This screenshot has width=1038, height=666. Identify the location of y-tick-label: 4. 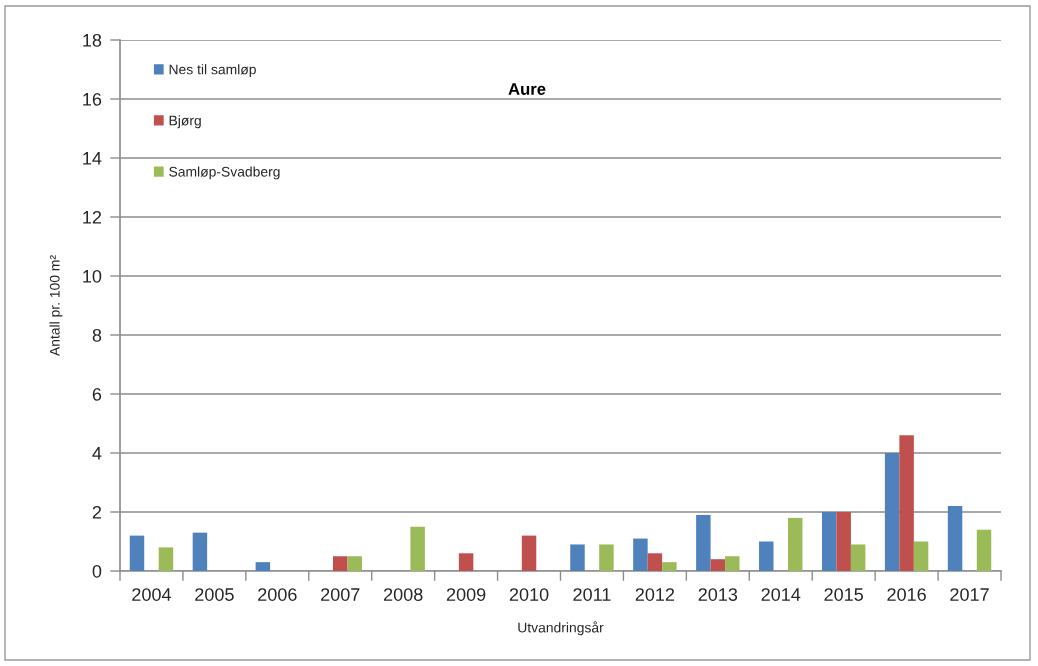
(97, 453).